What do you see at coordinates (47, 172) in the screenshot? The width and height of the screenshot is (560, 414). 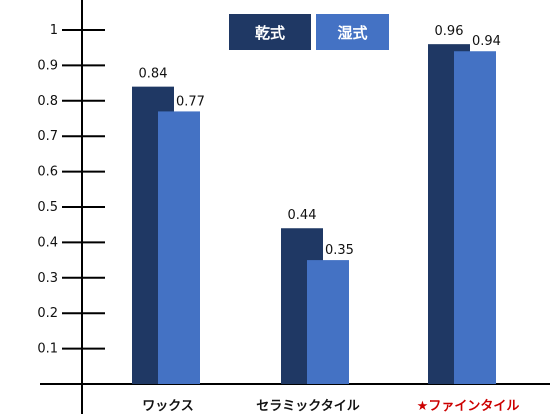 I see `y-tick-label: 0.6` at bounding box center [47, 172].